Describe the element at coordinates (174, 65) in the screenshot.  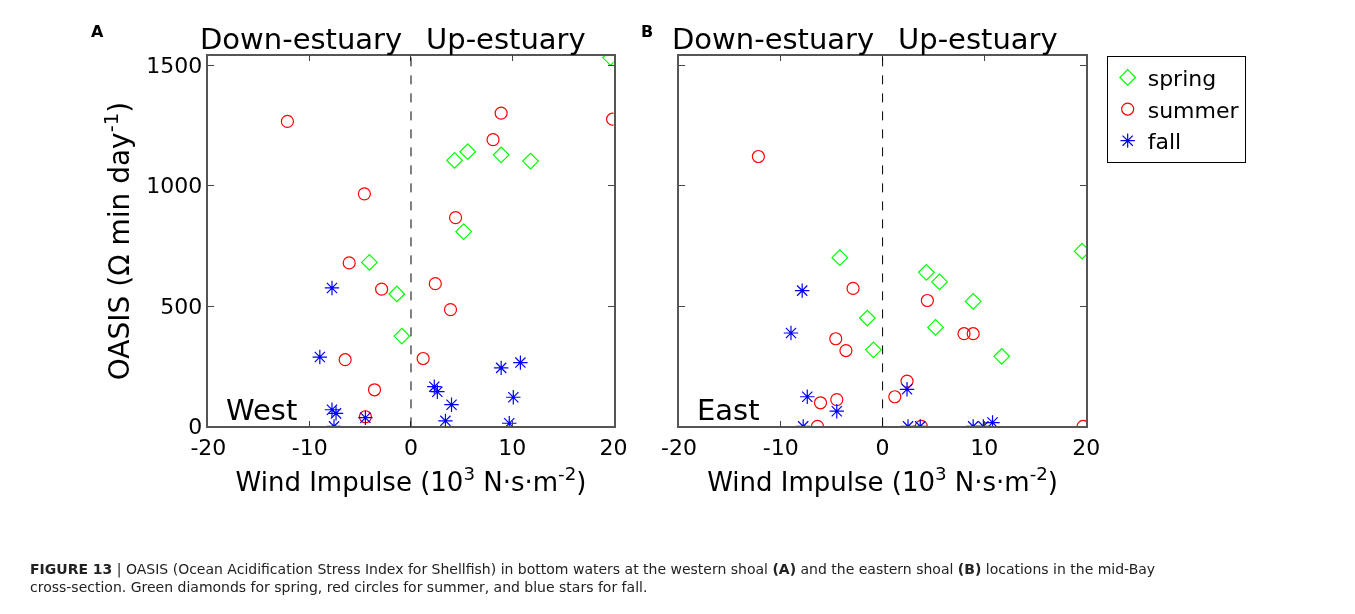
I see `y-tick-label: 1500` at that location.